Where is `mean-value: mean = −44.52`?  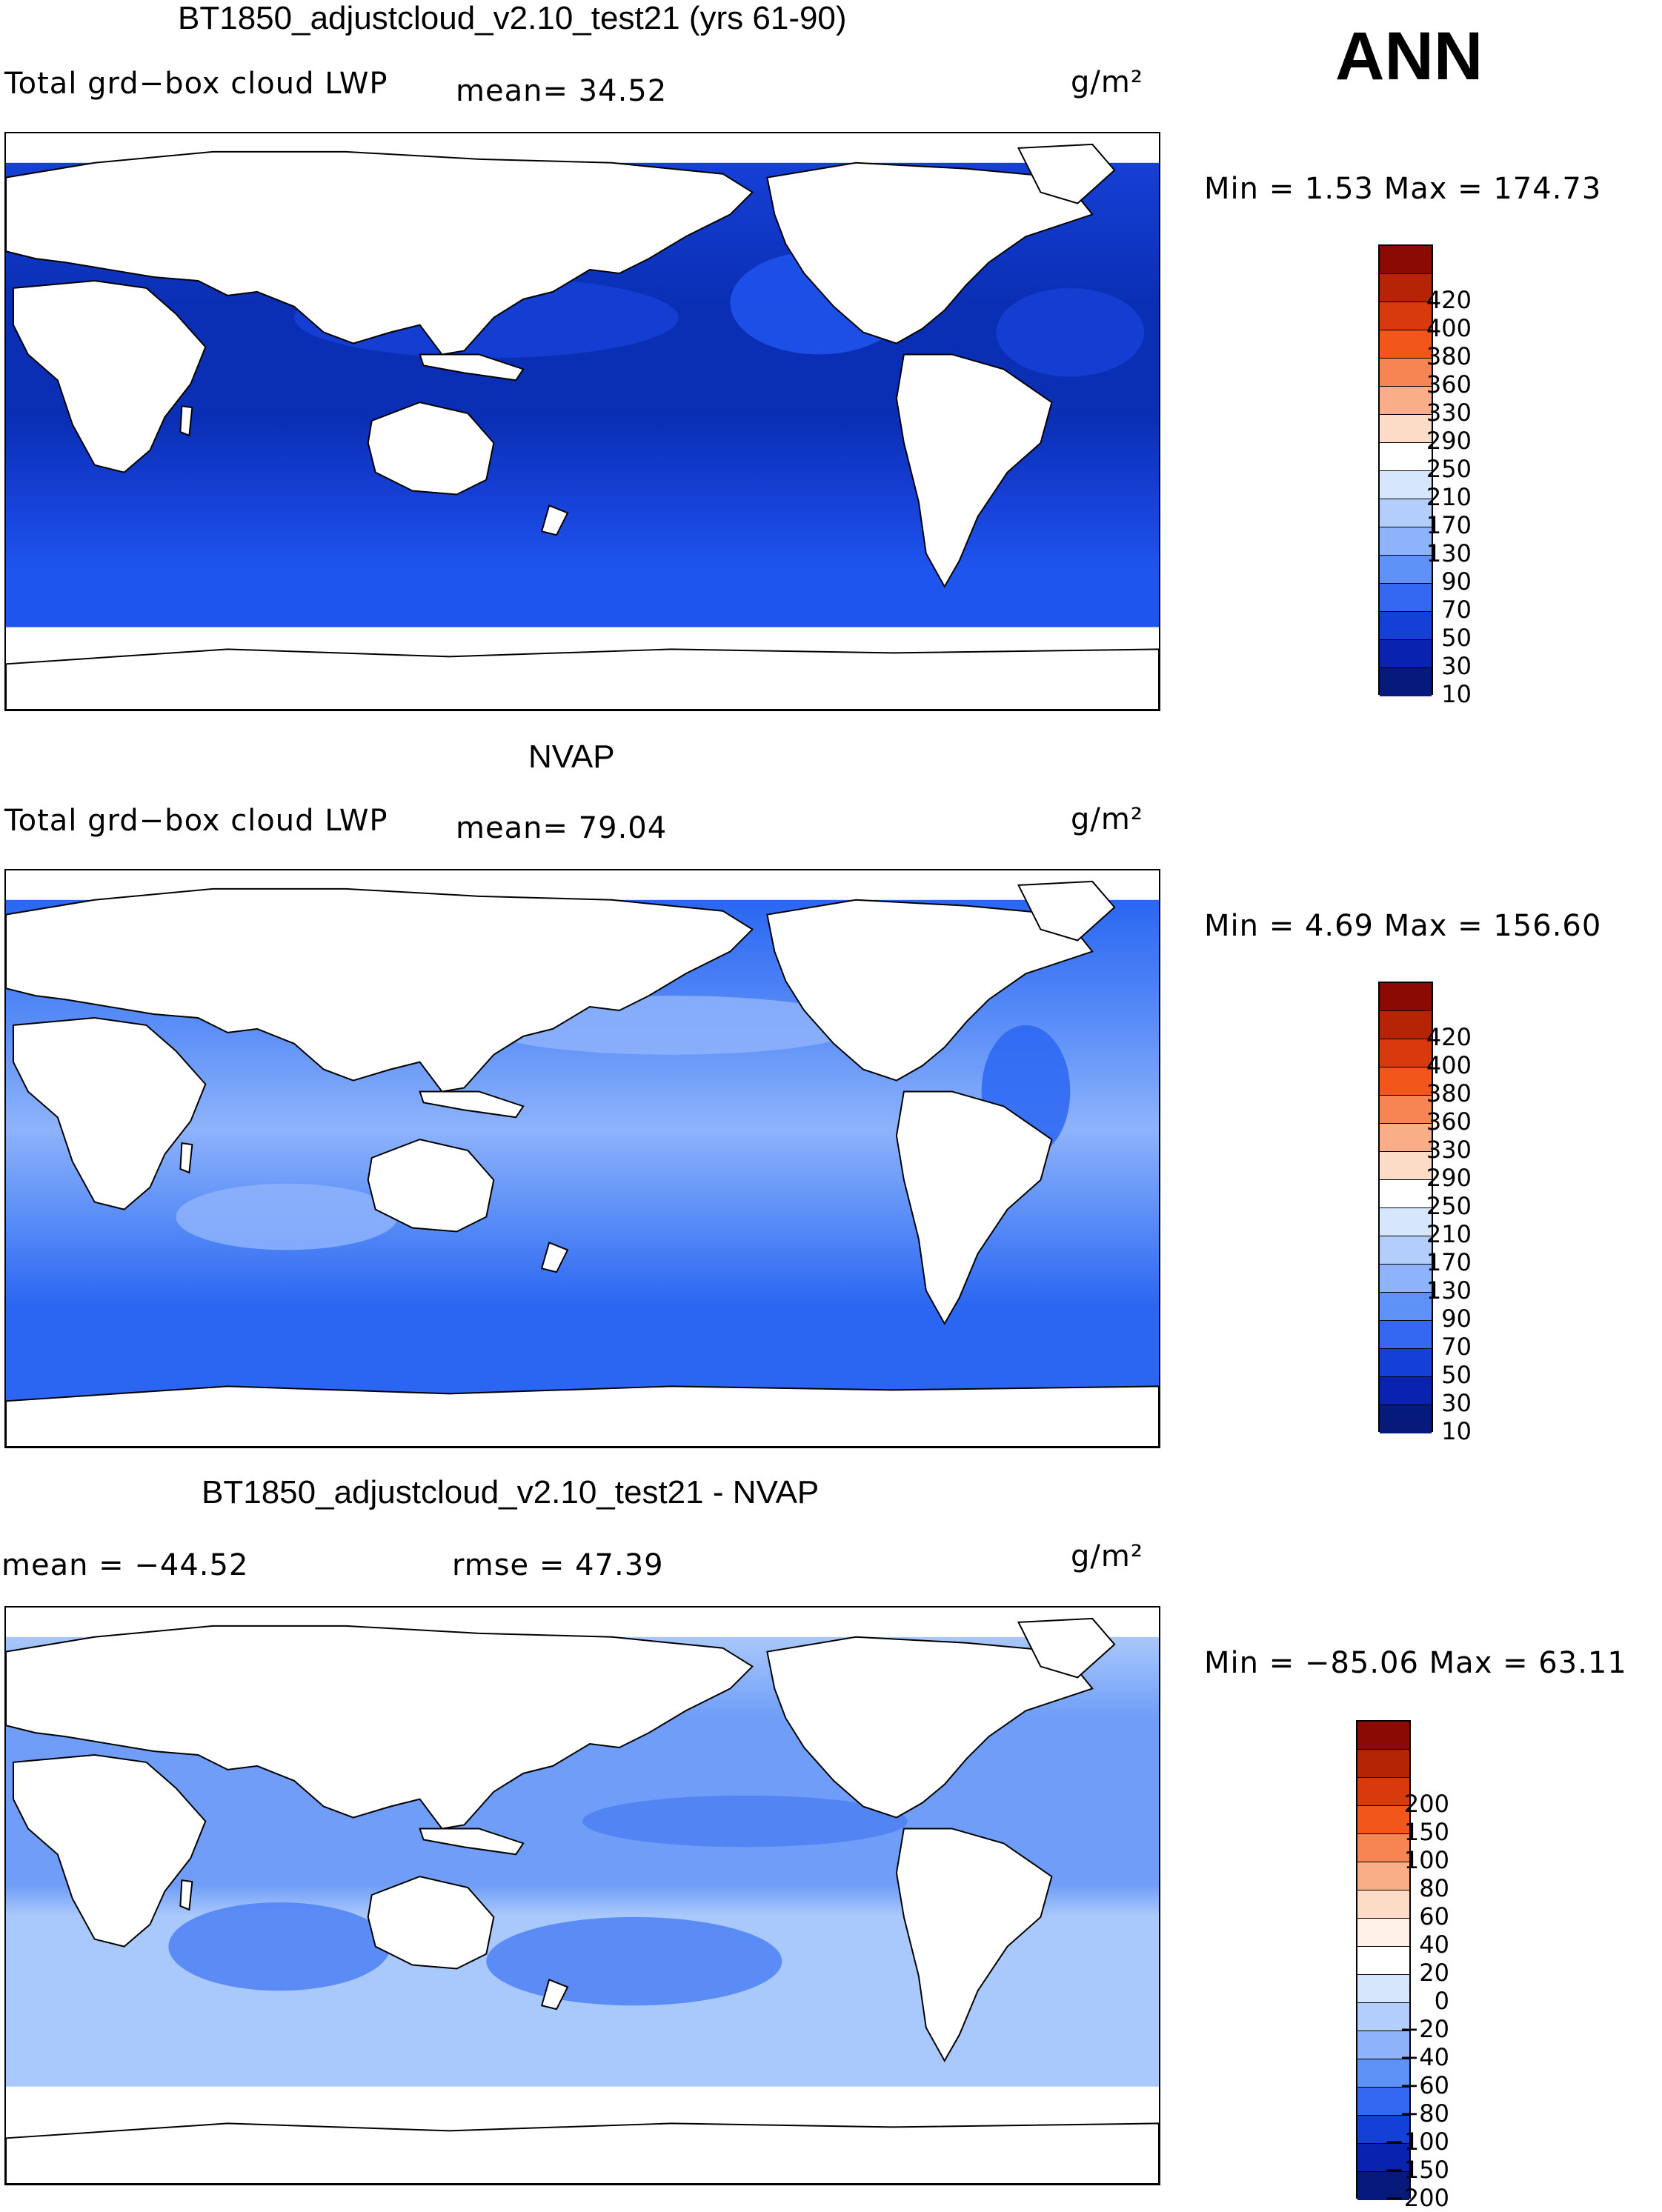 mean-value: mean = −44.52 is located at coordinates (125, 1565).